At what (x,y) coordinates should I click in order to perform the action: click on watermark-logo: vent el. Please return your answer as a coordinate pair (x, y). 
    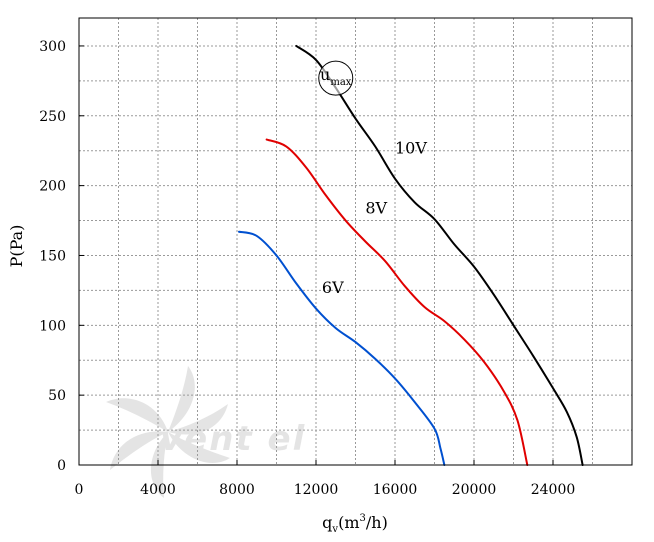
    Looking at the image, I should click on (206, 432).